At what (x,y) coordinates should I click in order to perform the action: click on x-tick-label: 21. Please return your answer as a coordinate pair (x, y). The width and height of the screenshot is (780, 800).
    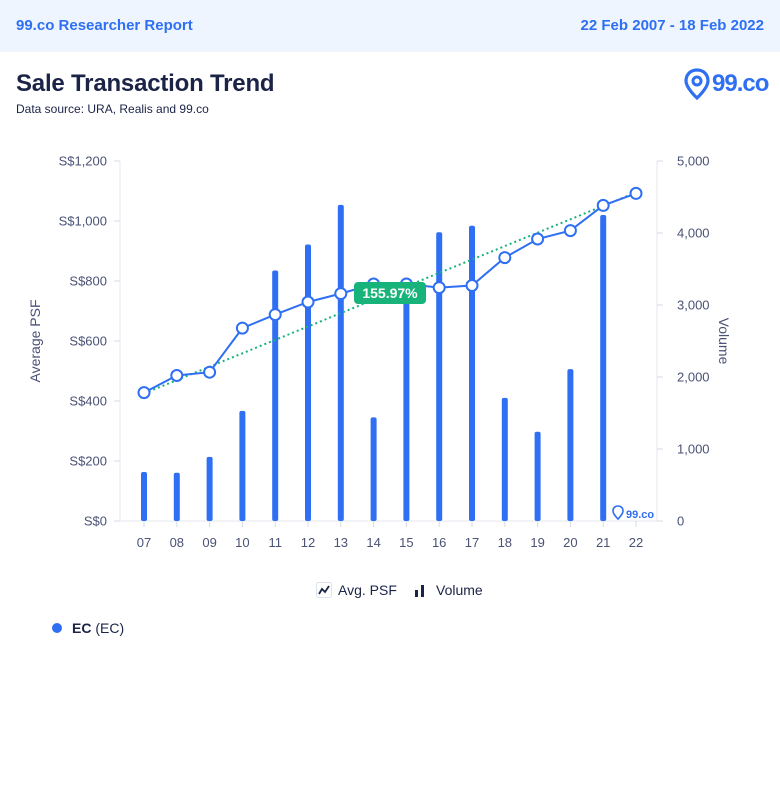
    Looking at the image, I should click on (603, 542).